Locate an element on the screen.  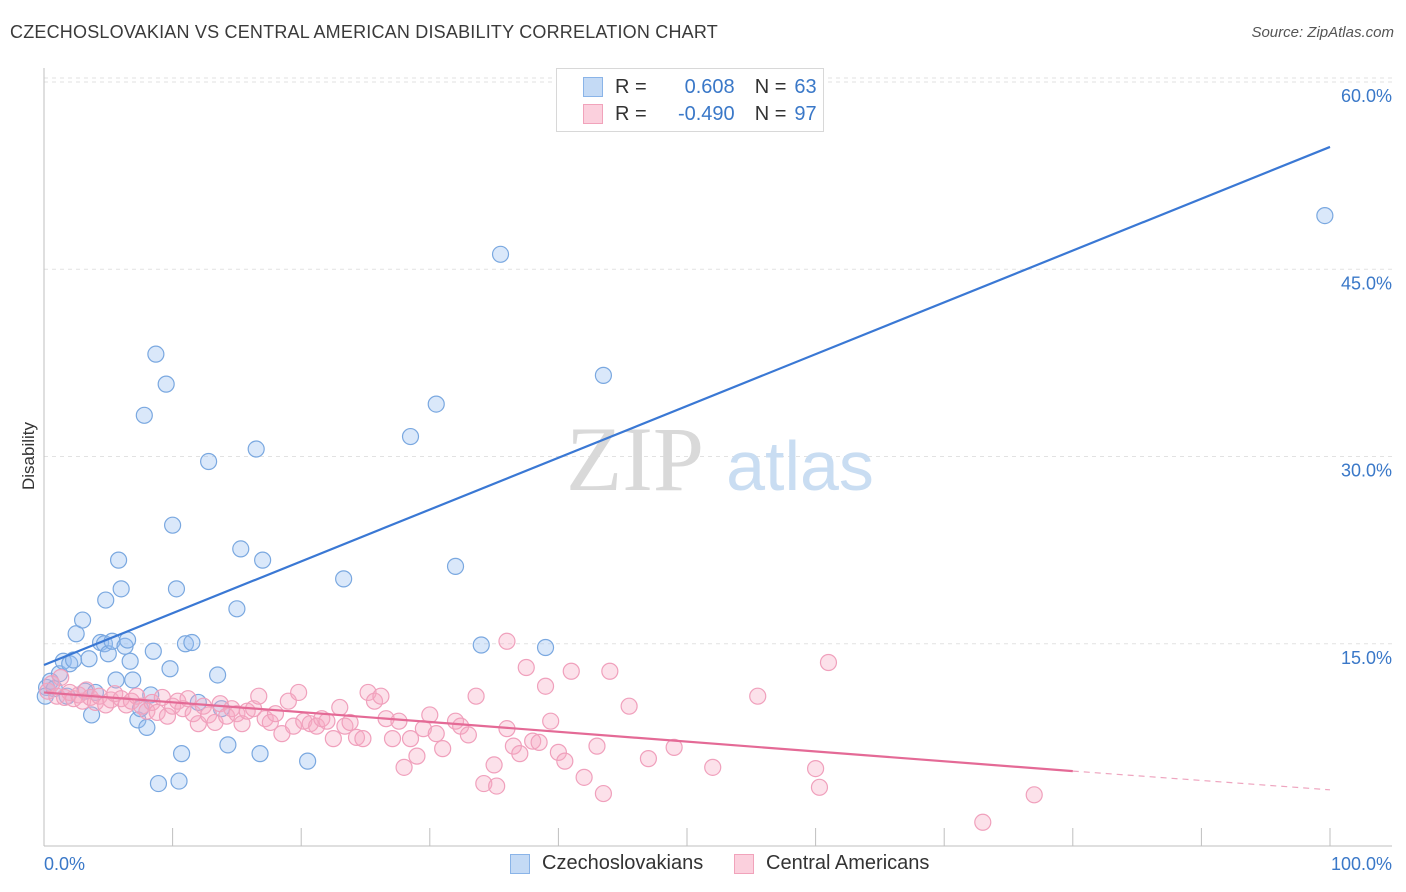
x-tick-label-0: 0.0% is located at coordinates (64, 864).